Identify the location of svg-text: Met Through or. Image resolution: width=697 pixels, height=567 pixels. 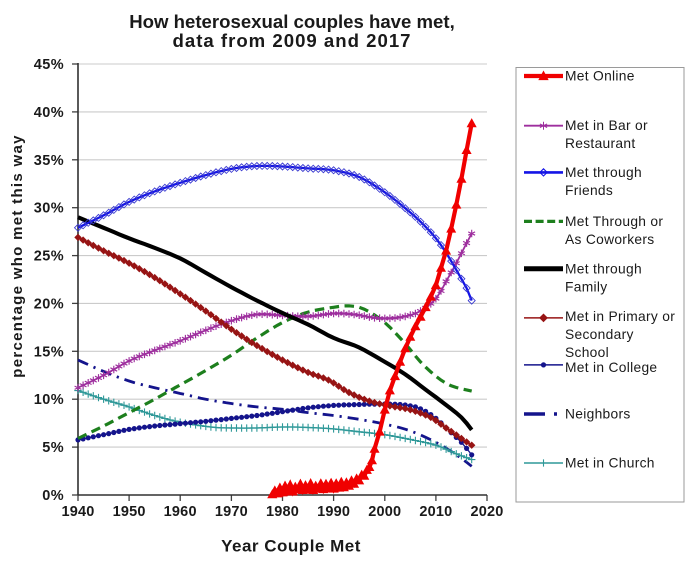
(614, 221).